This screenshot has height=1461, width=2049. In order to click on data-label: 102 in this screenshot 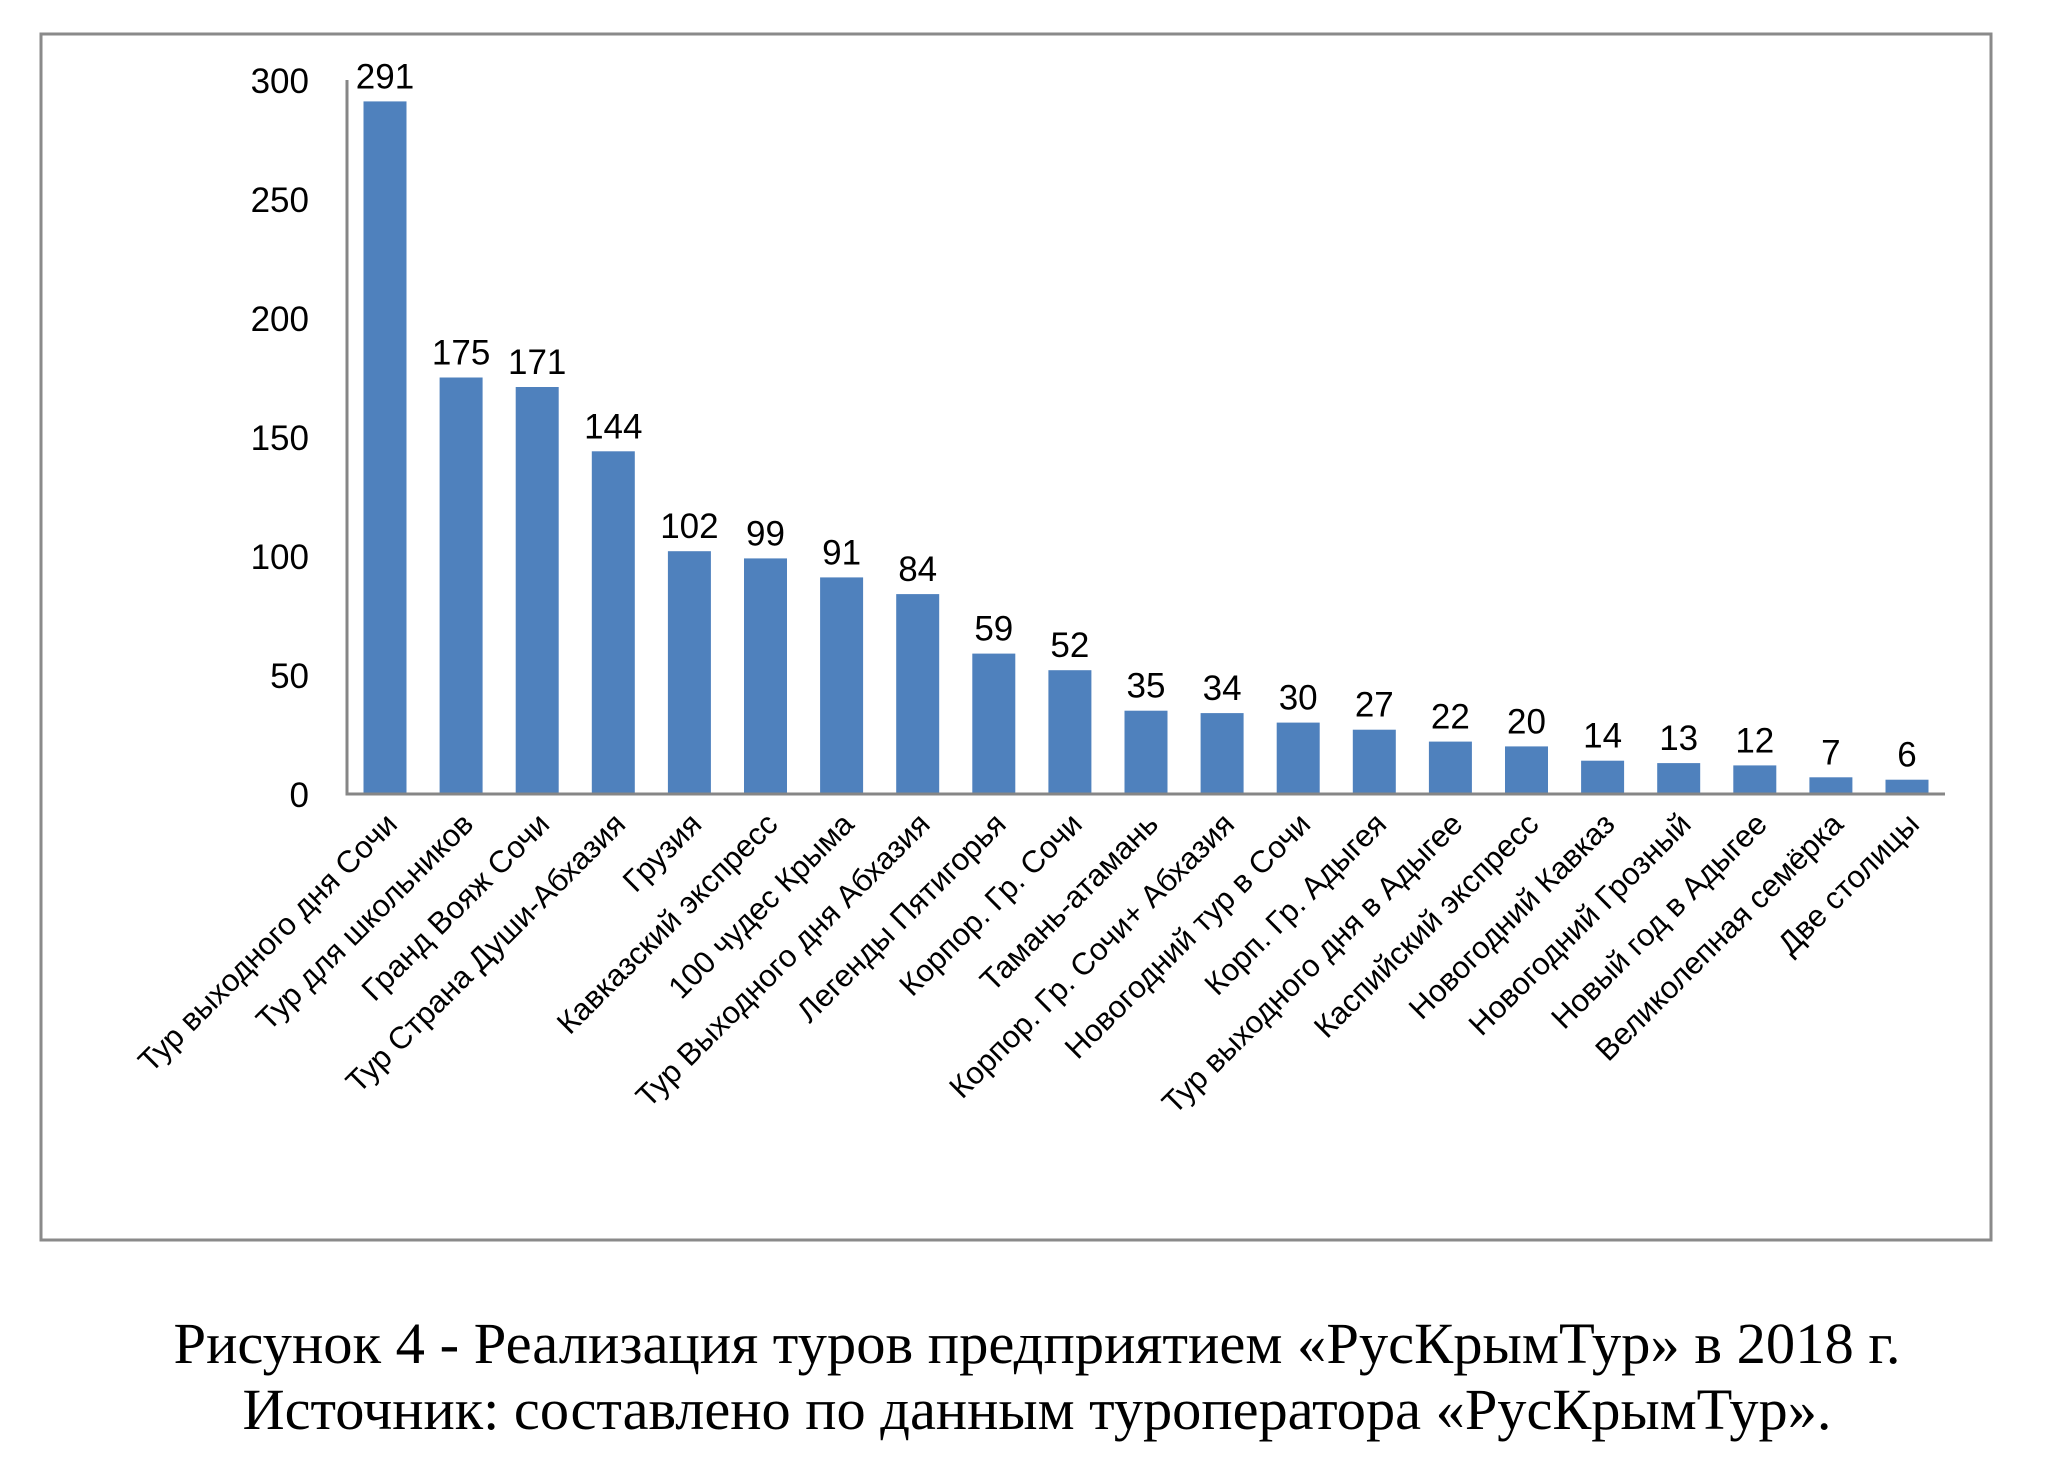, I will do `click(689, 526)`.